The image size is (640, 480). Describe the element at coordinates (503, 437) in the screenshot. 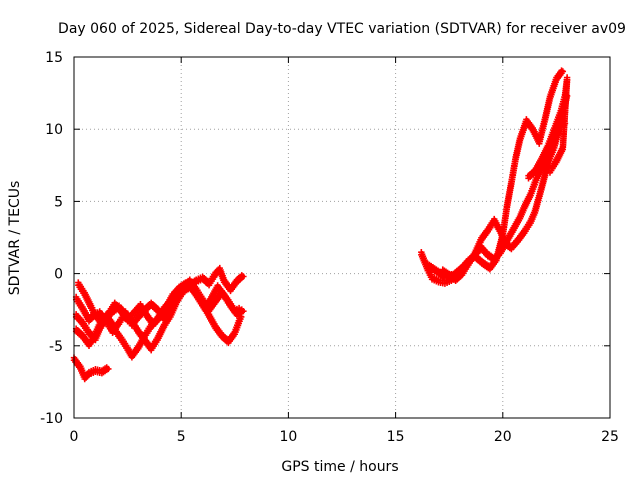

I see `x-tick-label: 20` at that location.